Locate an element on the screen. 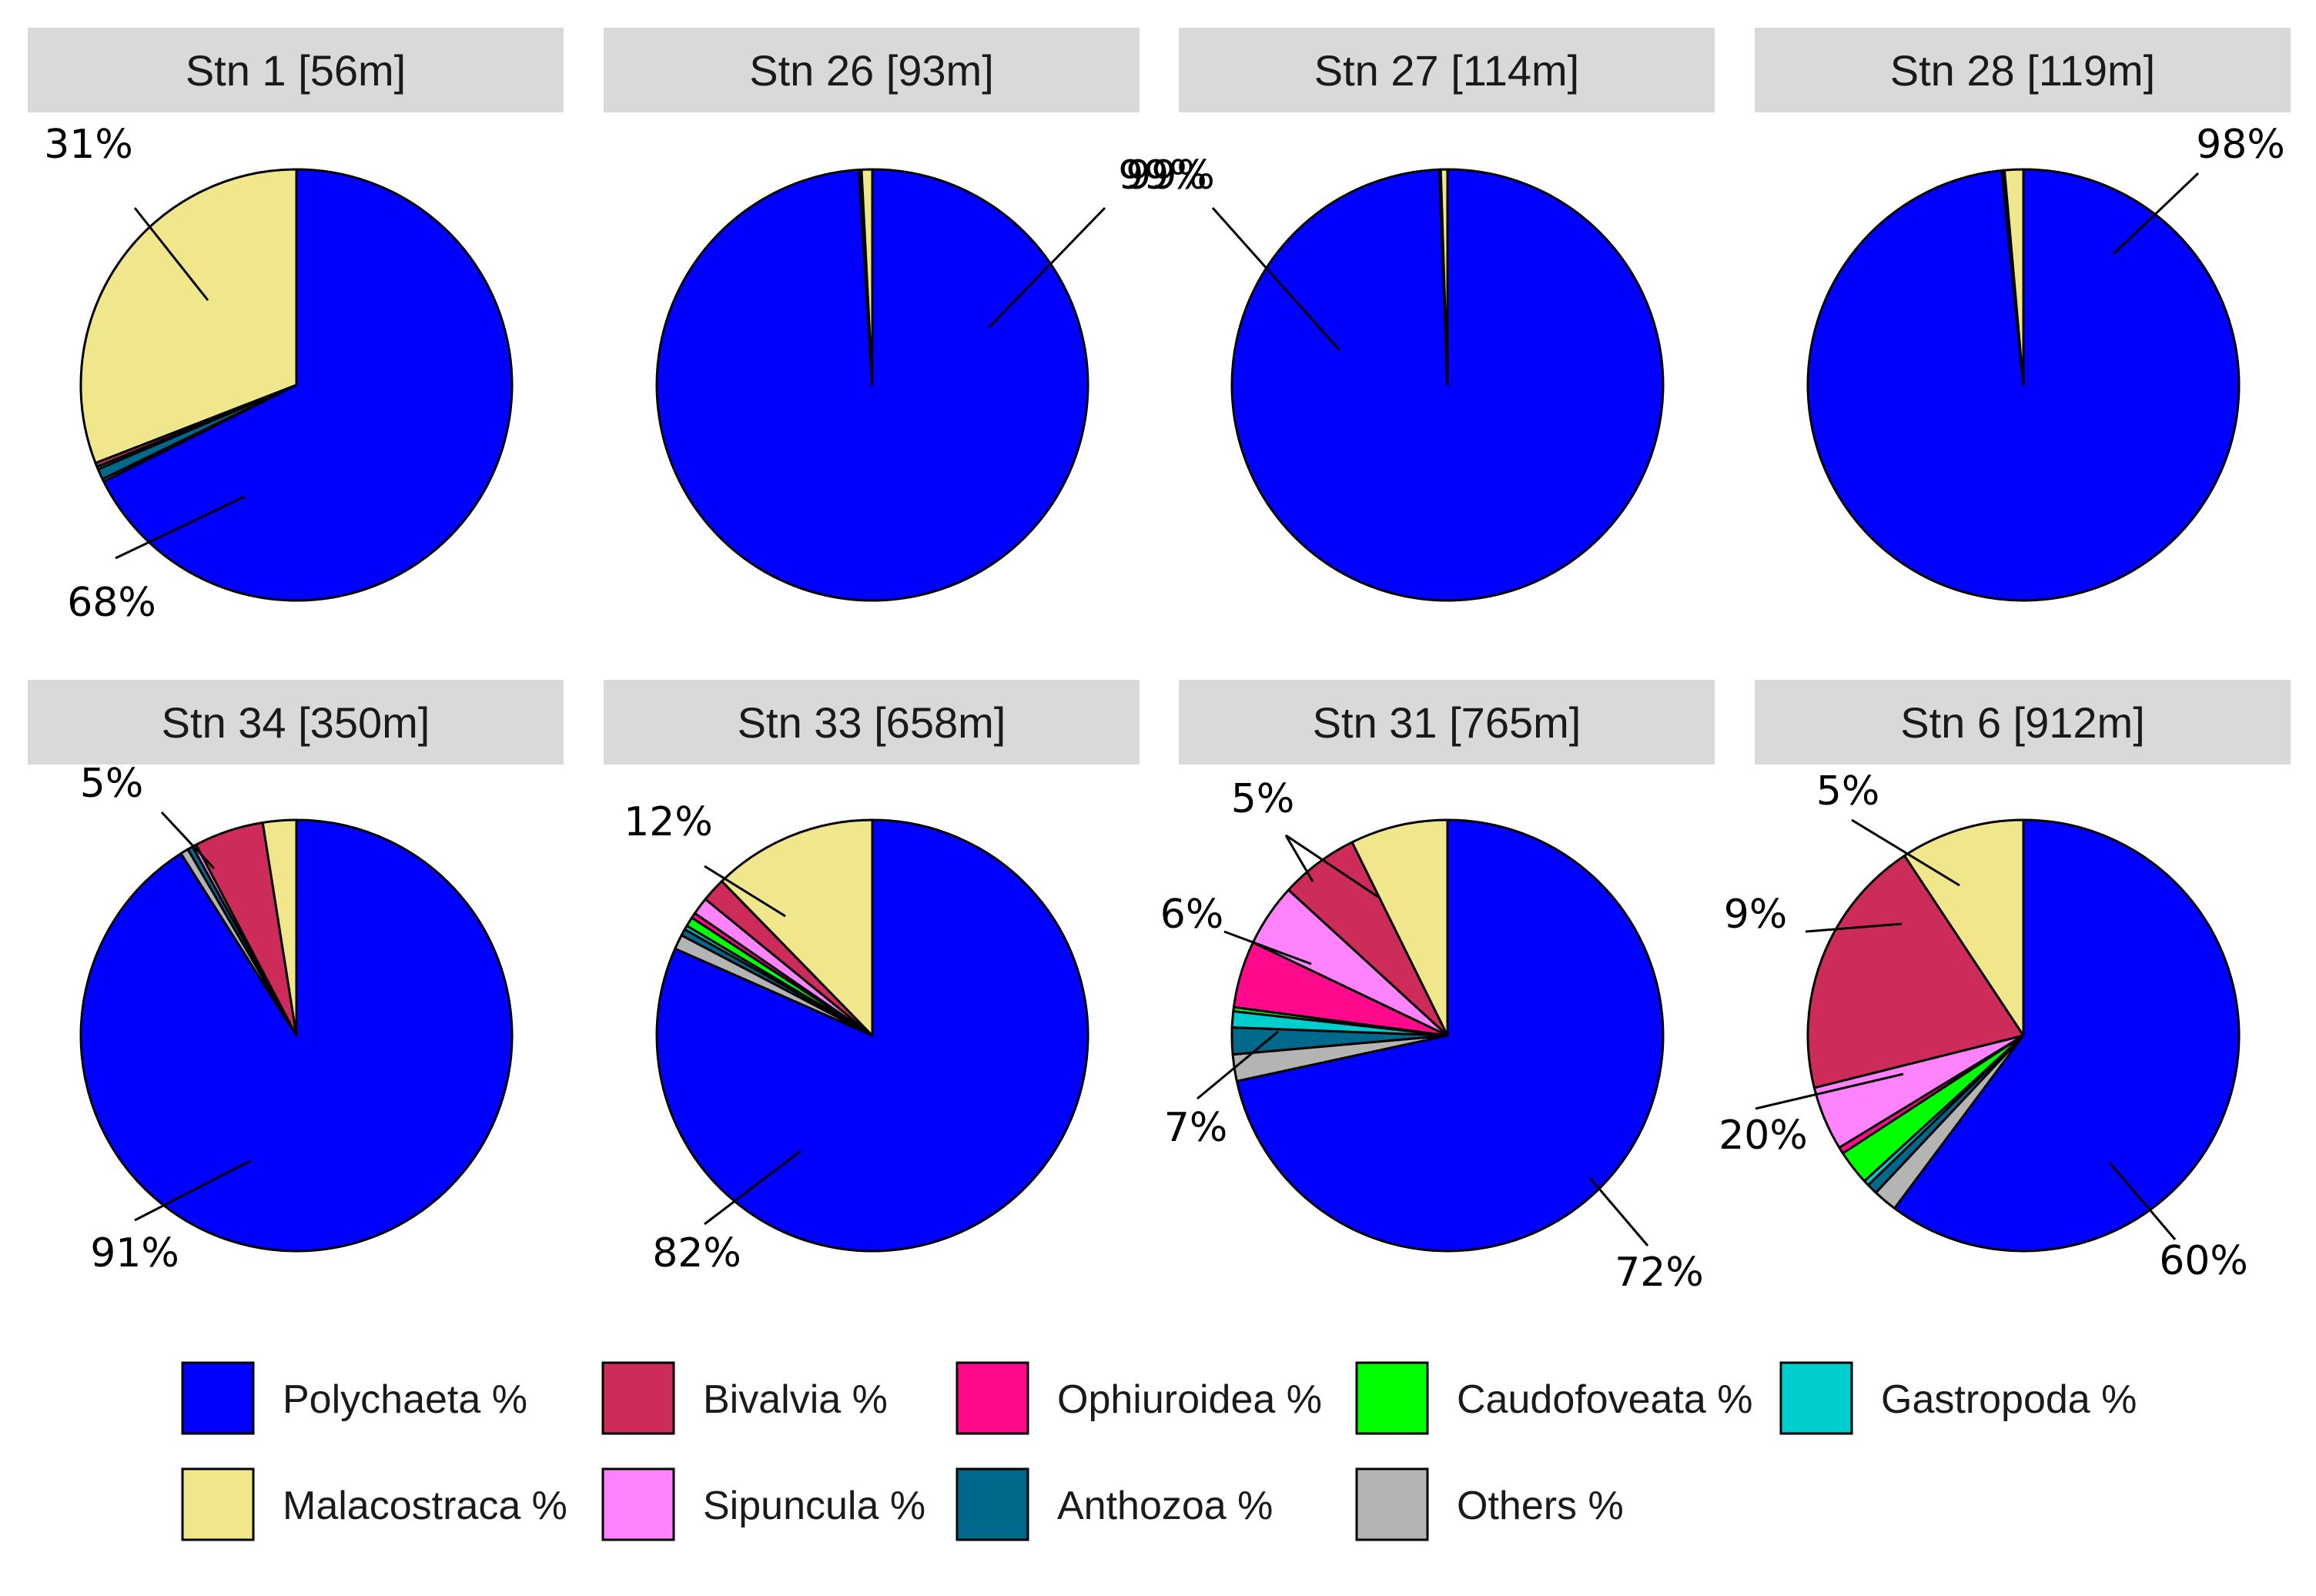  legend-swatch-others is located at coordinates (1392, 1504).